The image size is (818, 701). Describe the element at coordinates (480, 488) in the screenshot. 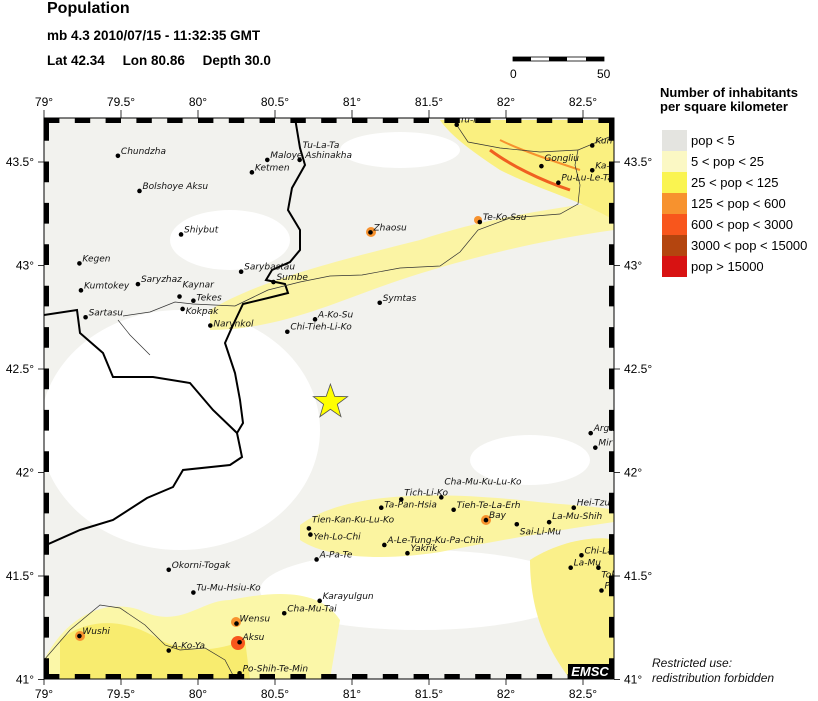

I see `city-marker: Cha-Mu-Ku-Lu-Ko` at that location.